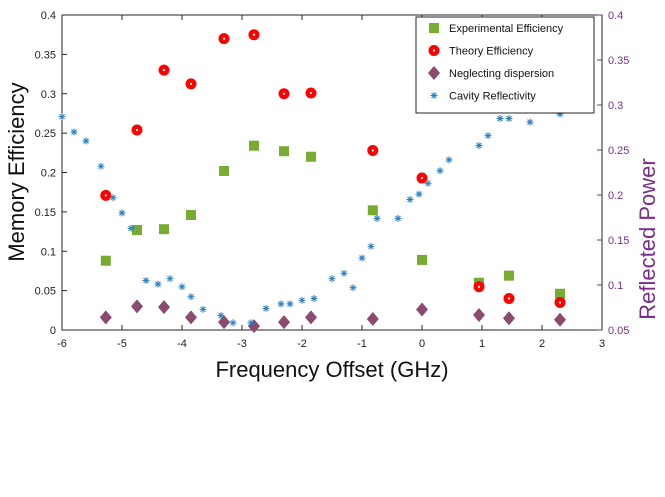 This screenshot has height=497, width=665. What do you see at coordinates (16, 171) in the screenshot?
I see `y-axis-label: Memory Efficiency` at bounding box center [16, 171].